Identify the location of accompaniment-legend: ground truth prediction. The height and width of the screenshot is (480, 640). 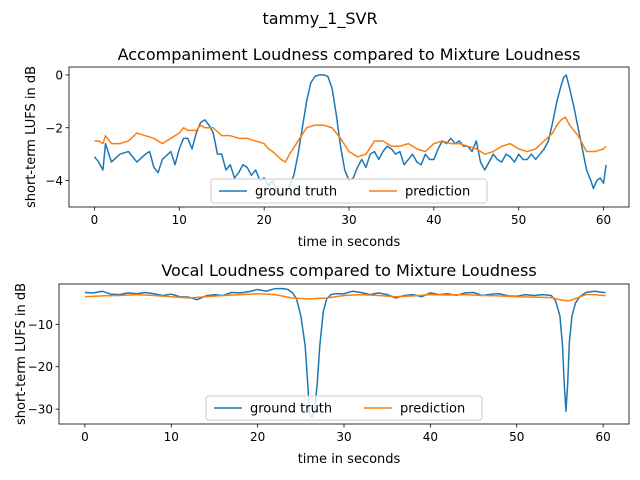
(349, 191).